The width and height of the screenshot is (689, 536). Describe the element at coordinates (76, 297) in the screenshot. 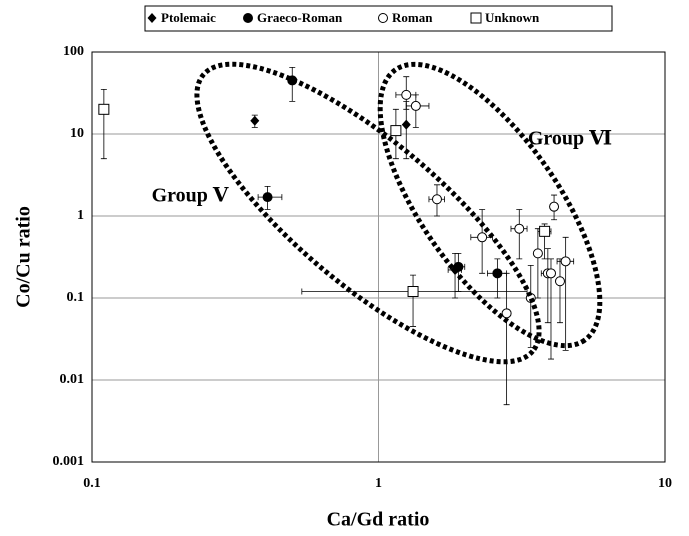

I see `y-tick-label: 0.1` at that location.